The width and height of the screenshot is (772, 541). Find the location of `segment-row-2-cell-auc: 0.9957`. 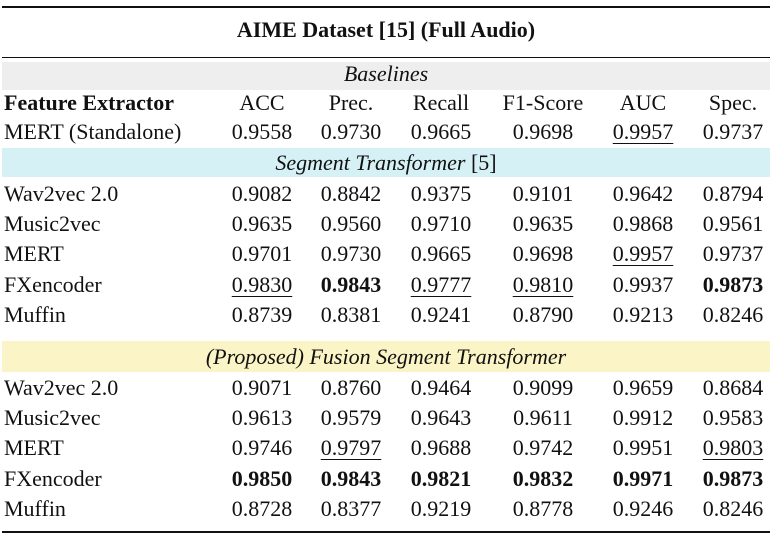

segment-row-2-cell-auc: 0.9957 is located at coordinates (643, 253).